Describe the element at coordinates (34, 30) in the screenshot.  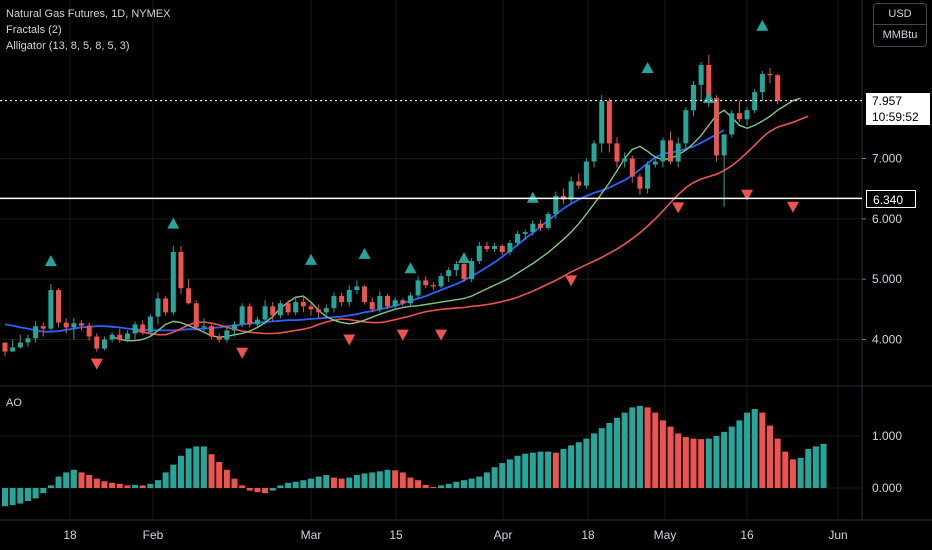
I see `legend-fractals: Fractals (2)` at that location.